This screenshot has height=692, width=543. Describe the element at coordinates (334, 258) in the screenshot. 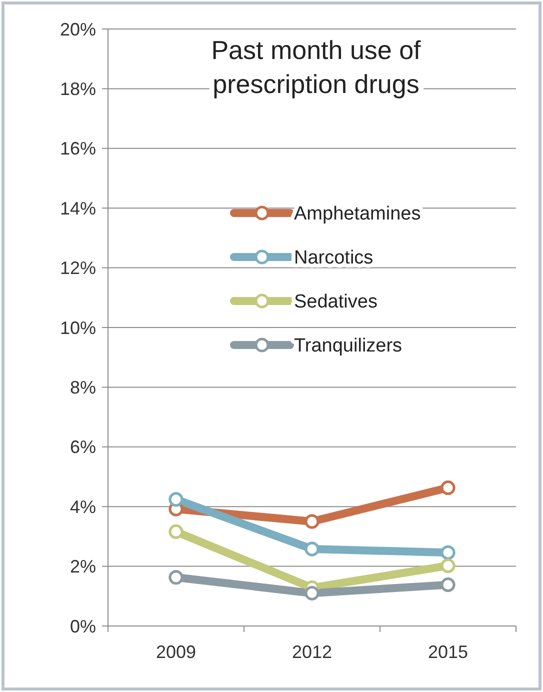

I see `legend-label: Narcotics` at that location.